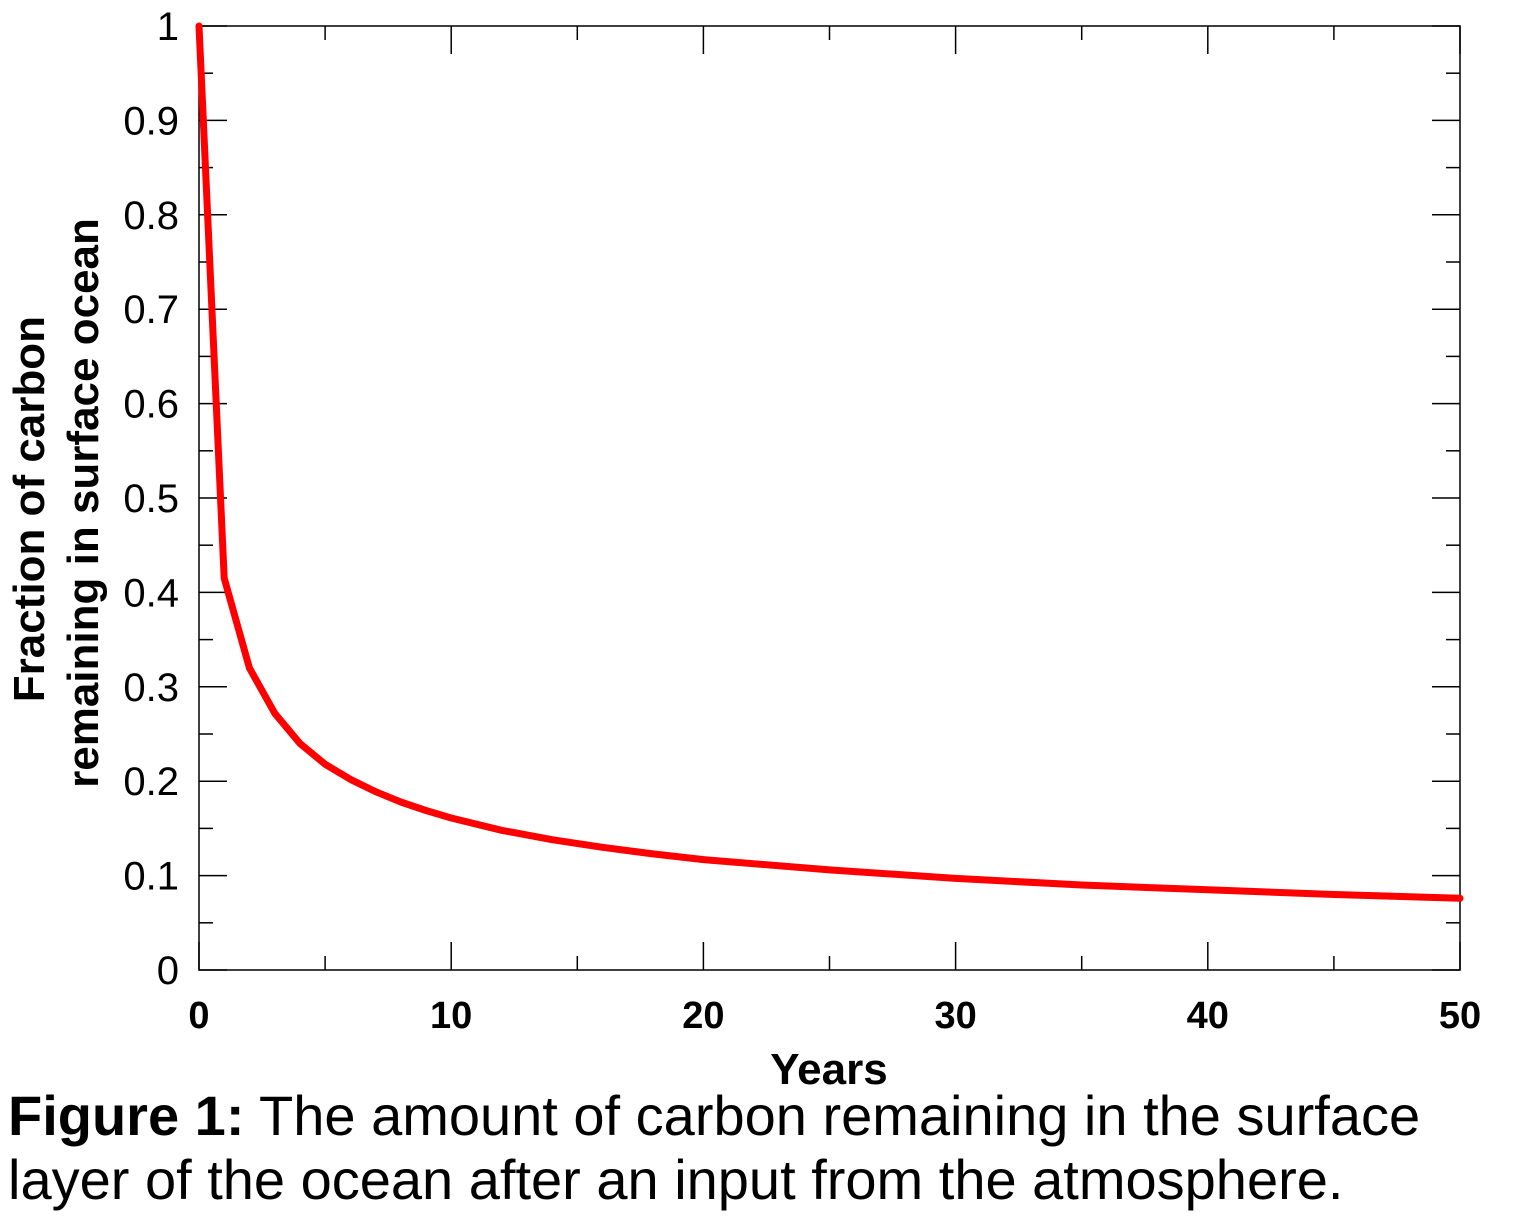 The height and width of the screenshot is (1231, 1539). I want to click on y-tick-label: 0.6, so click(151, 405).